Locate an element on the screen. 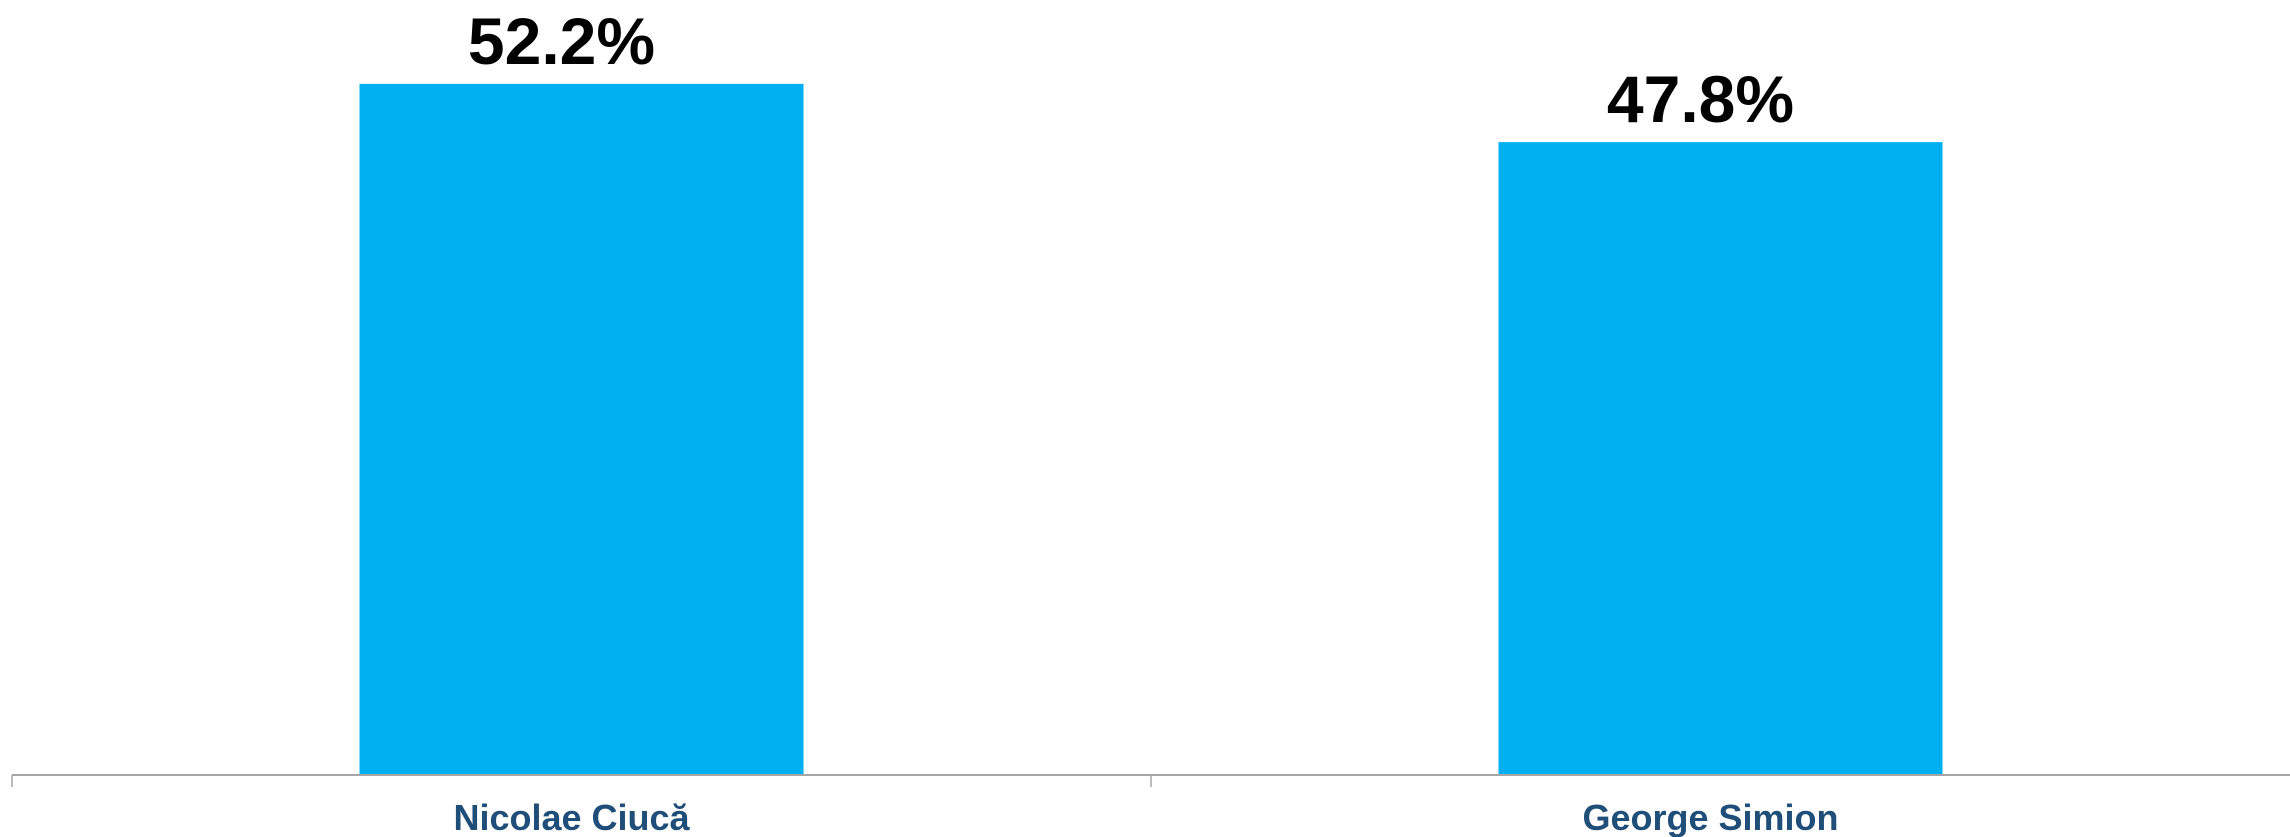  data-label-1: 52.2% is located at coordinates (561, 41).